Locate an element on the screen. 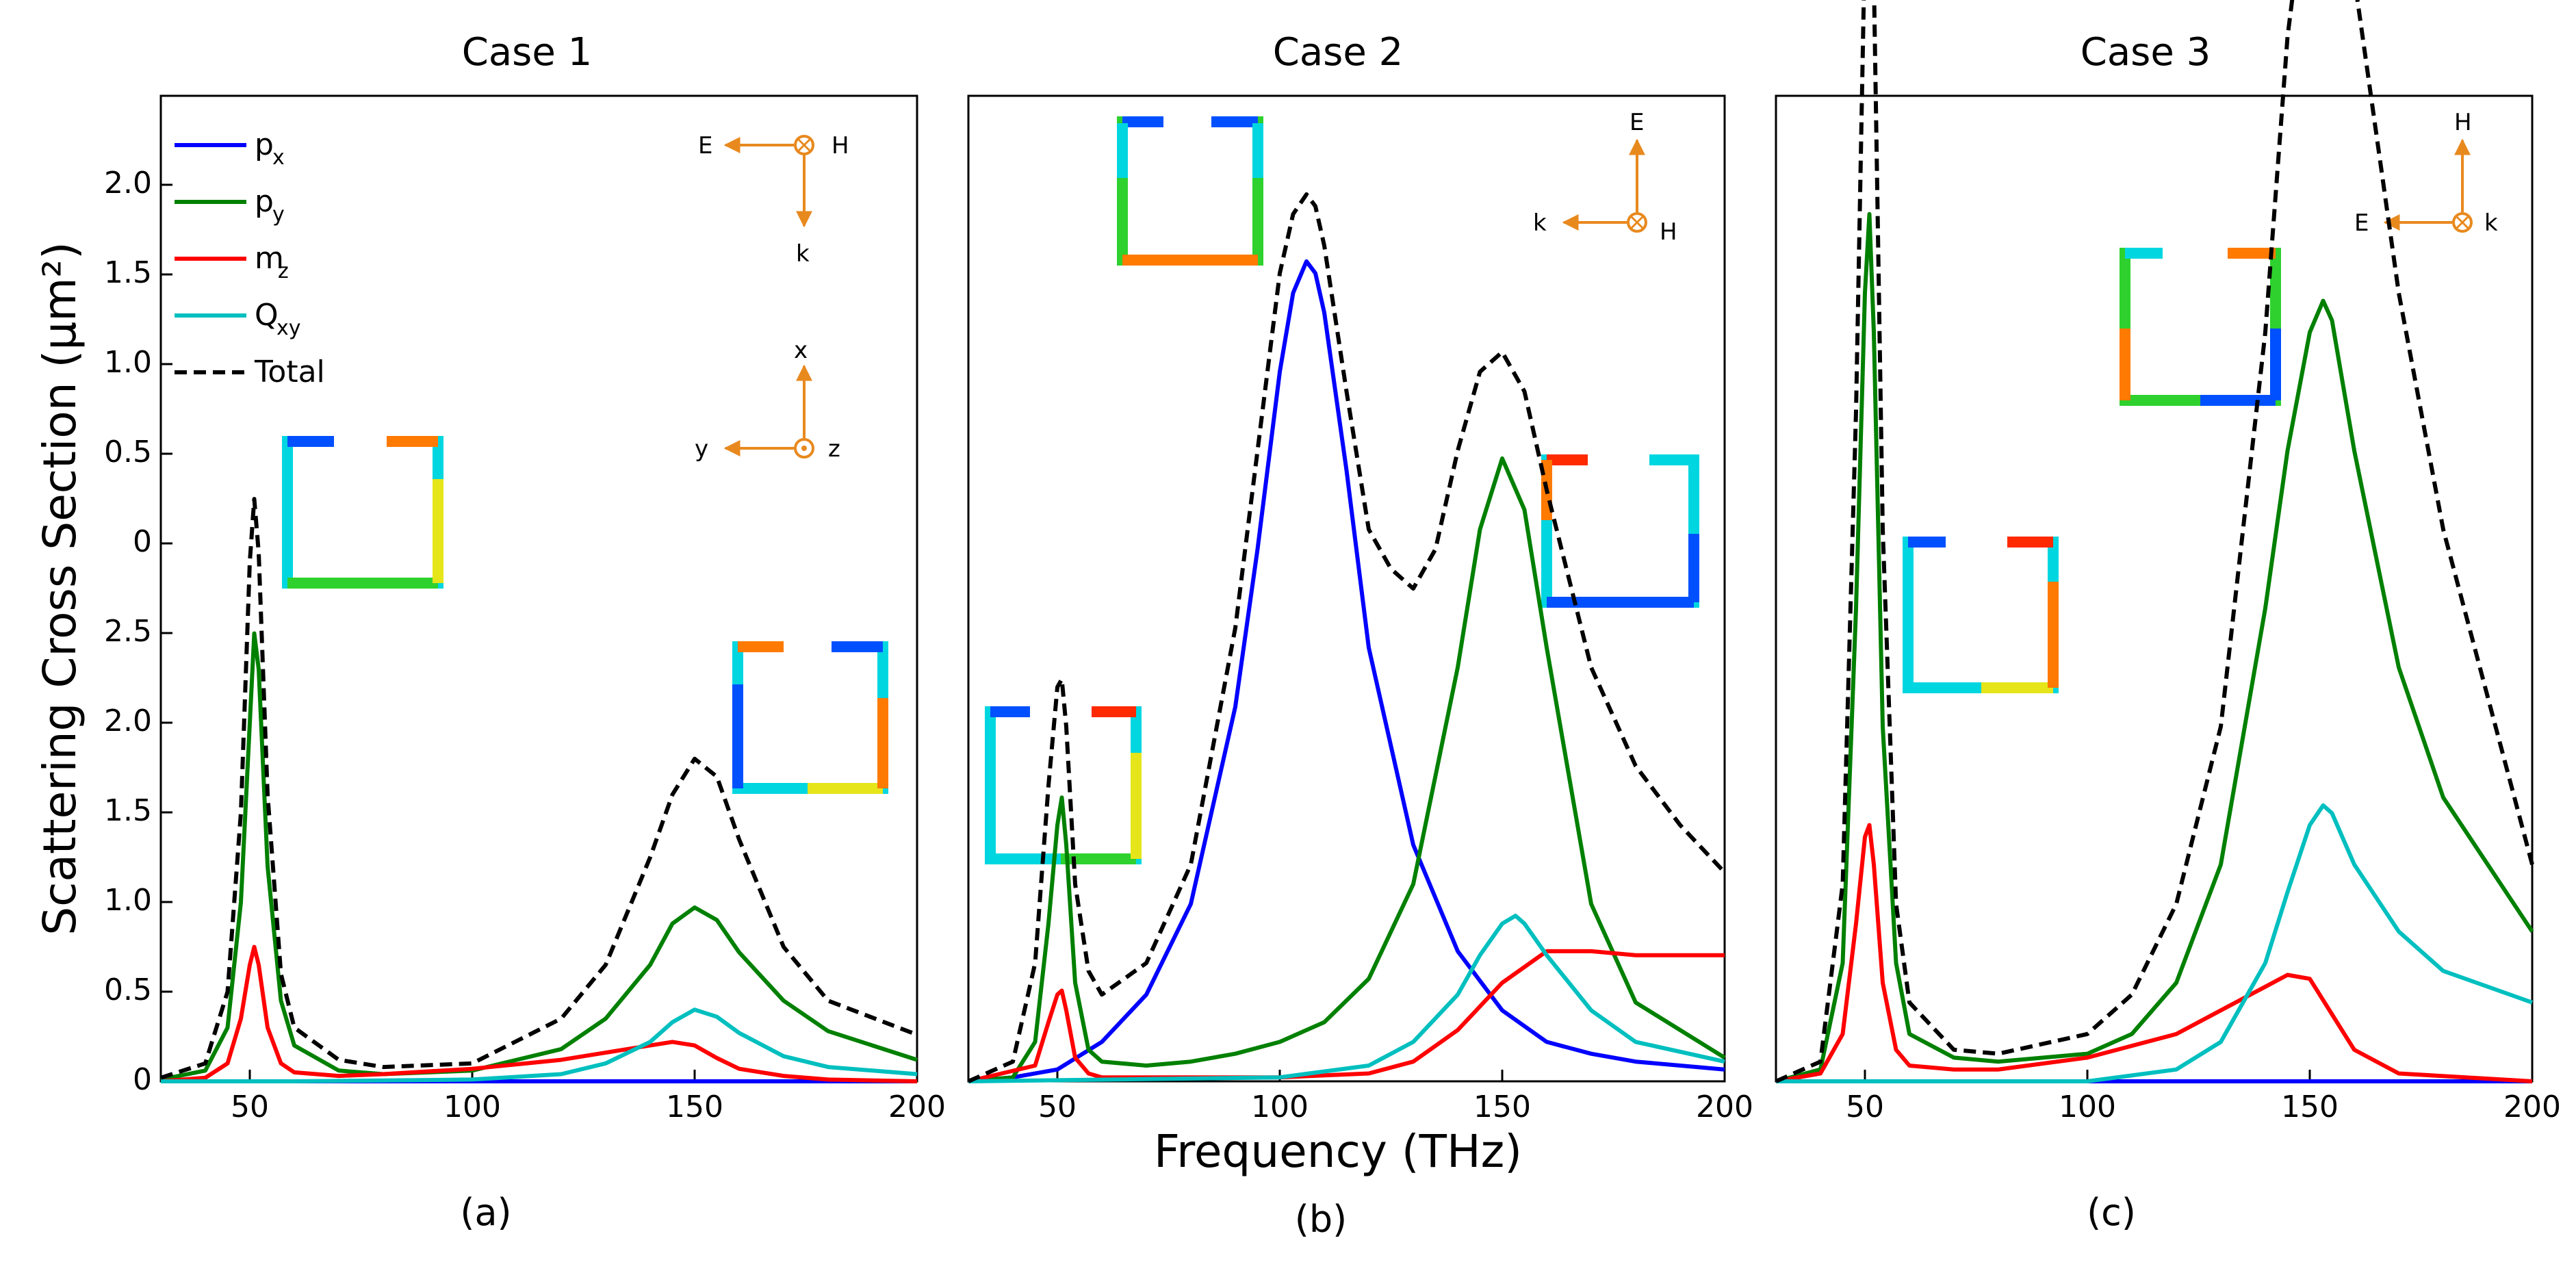 The height and width of the screenshot is (1262, 2576). legend-item-total: Total is located at coordinates (250, 372).